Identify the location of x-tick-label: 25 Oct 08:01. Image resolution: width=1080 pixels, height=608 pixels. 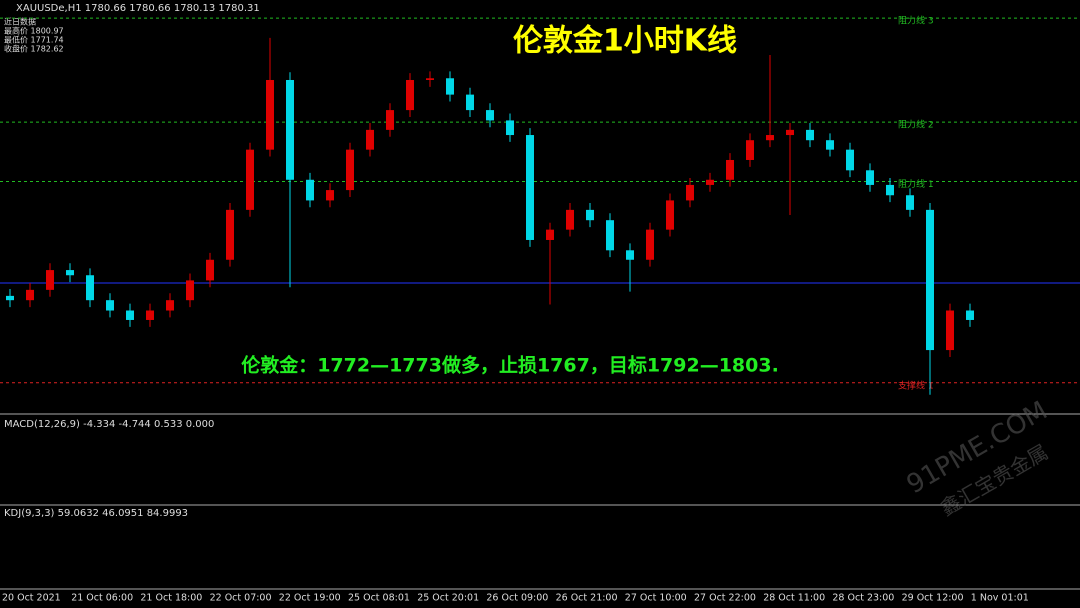
(379, 598).